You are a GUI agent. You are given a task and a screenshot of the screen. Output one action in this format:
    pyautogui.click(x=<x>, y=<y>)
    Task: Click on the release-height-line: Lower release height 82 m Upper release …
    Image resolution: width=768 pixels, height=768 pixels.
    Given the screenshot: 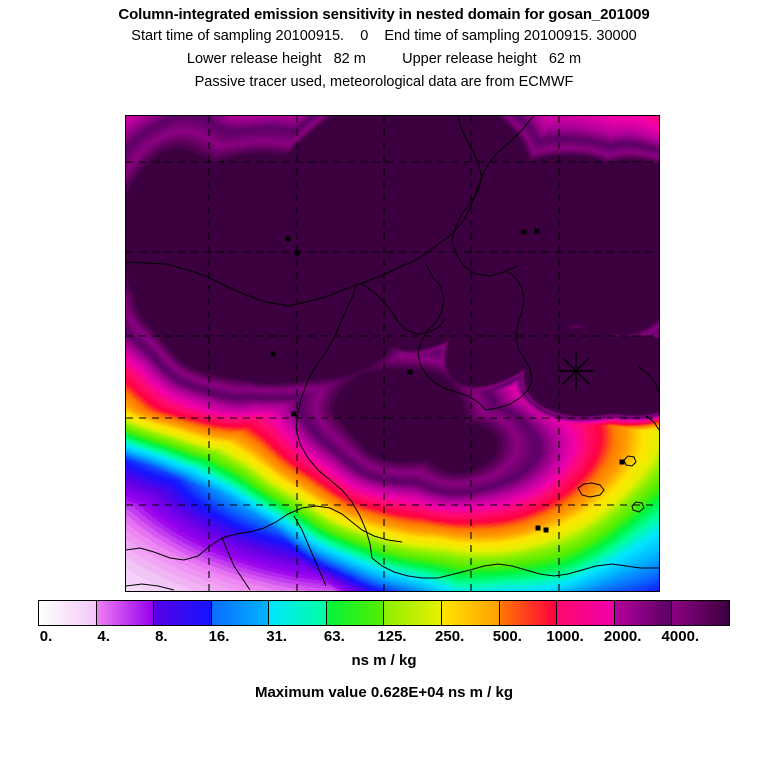 What is the action you would take?
    pyautogui.click(x=384, y=59)
    